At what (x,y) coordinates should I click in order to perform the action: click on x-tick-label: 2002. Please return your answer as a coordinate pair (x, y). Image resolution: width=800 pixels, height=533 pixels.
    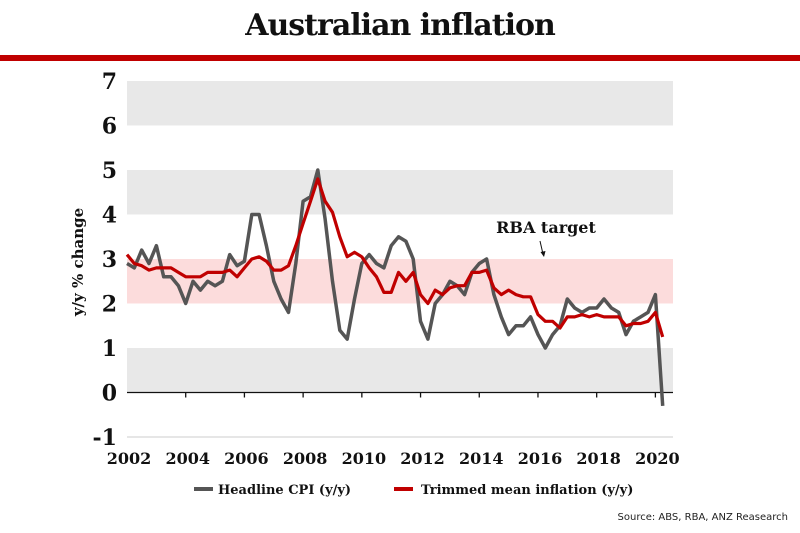
    Looking at the image, I should click on (129, 458).